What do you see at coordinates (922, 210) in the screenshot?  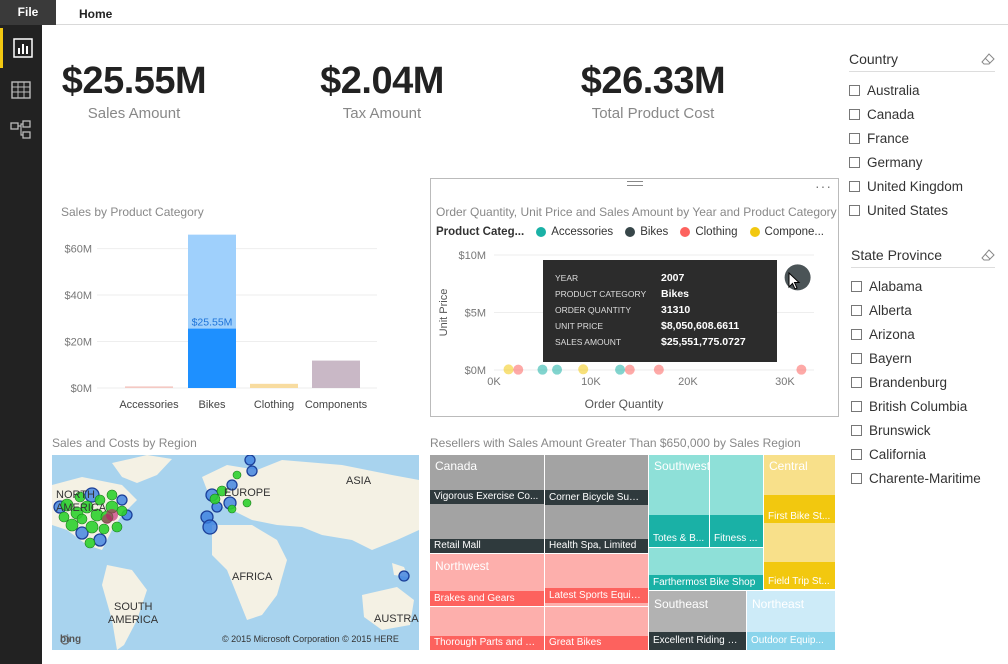 I see `slicer-item: United States` at bounding box center [922, 210].